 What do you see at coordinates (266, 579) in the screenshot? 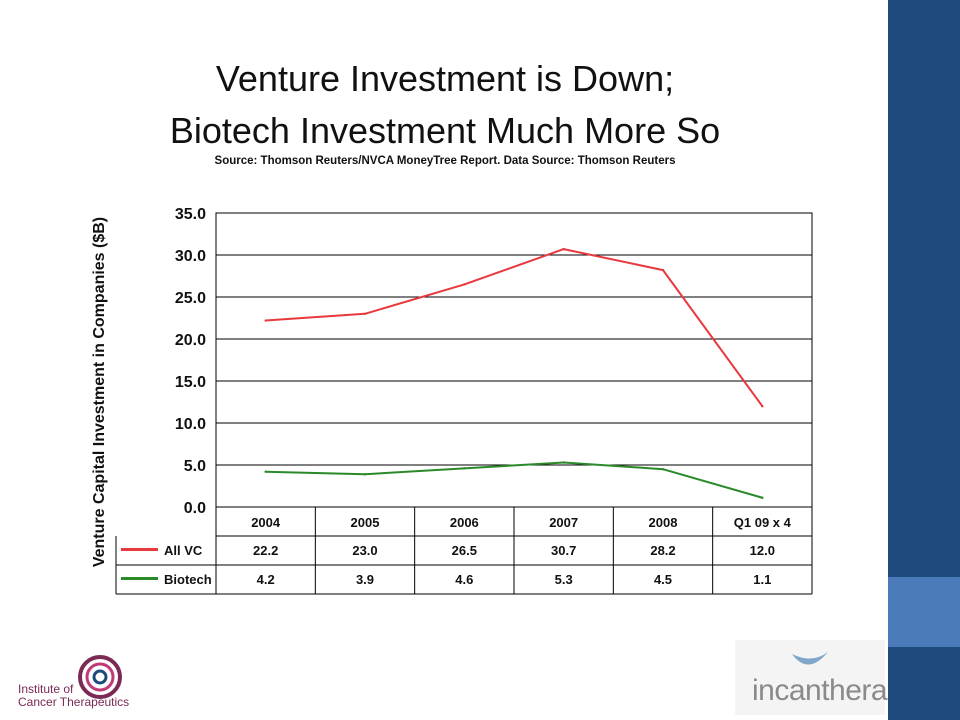
I see `data-label: 4.2` at bounding box center [266, 579].